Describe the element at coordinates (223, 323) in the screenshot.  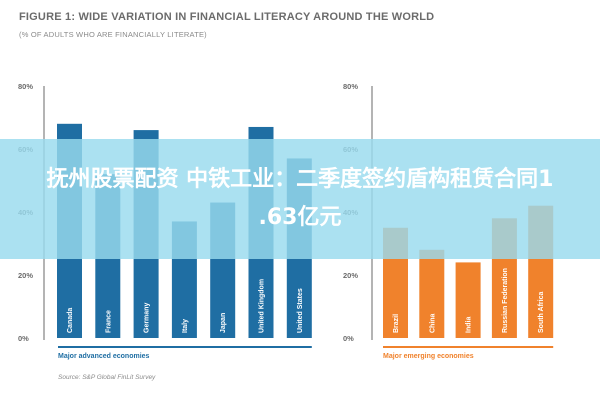
I see `advanced-category-label: Japan` at that location.